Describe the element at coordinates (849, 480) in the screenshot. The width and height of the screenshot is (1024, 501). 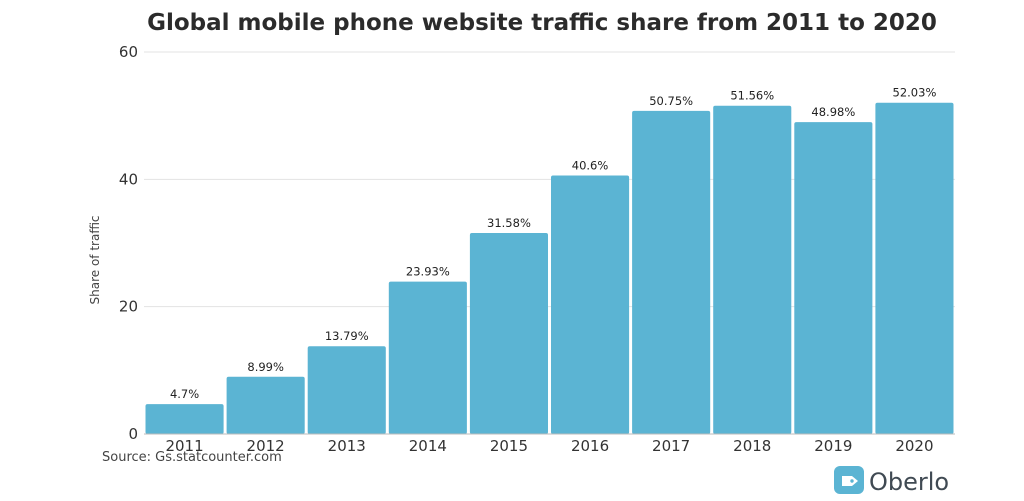
I see `oberlo-tag-icon` at that location.